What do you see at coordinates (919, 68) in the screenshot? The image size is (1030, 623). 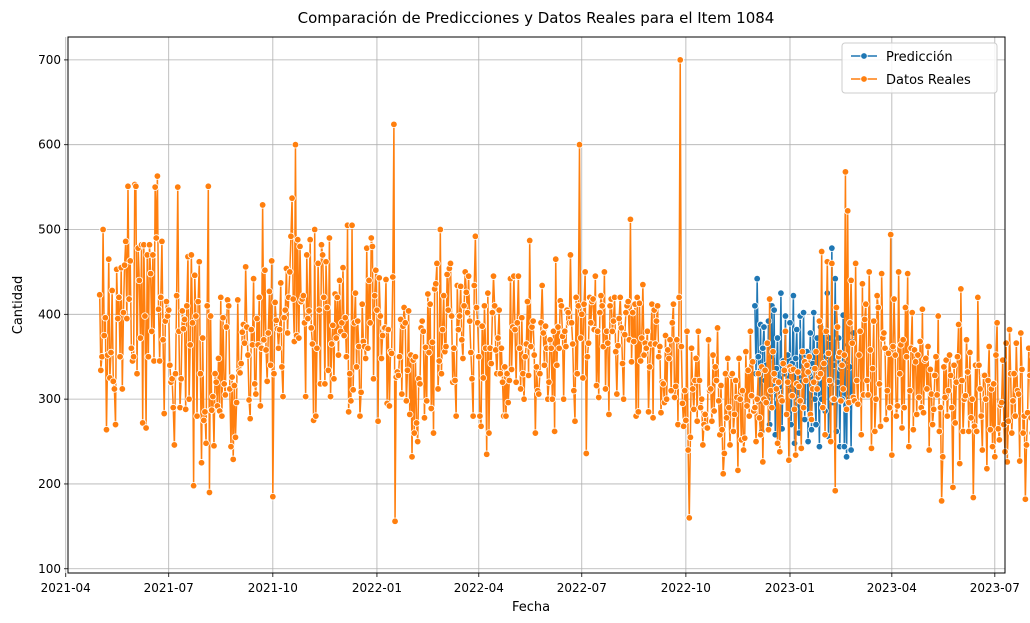 I see `legend: Predicción Datos Reales` at bounding box center [919, 68].